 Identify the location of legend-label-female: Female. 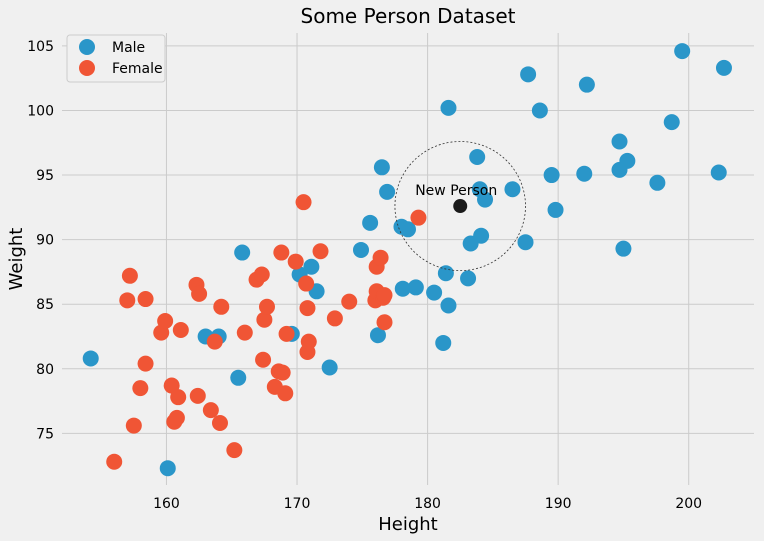
(137, 69).